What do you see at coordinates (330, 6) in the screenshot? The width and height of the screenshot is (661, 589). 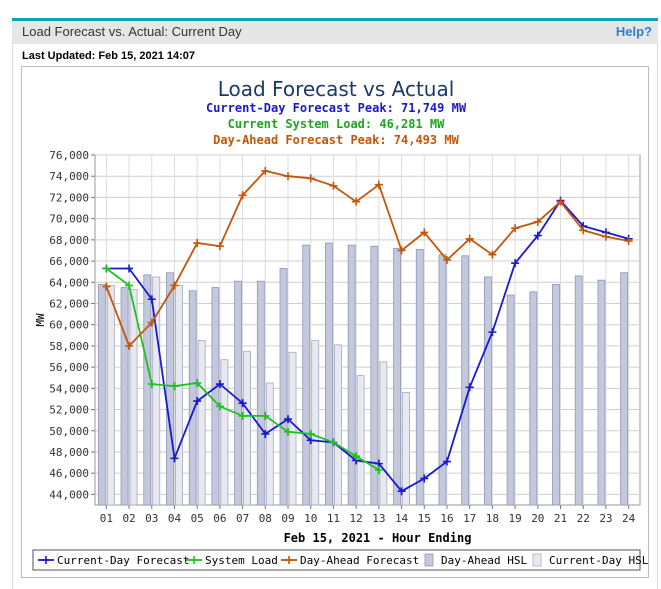 I see `top-stripe` at bounding box center [330, 6].